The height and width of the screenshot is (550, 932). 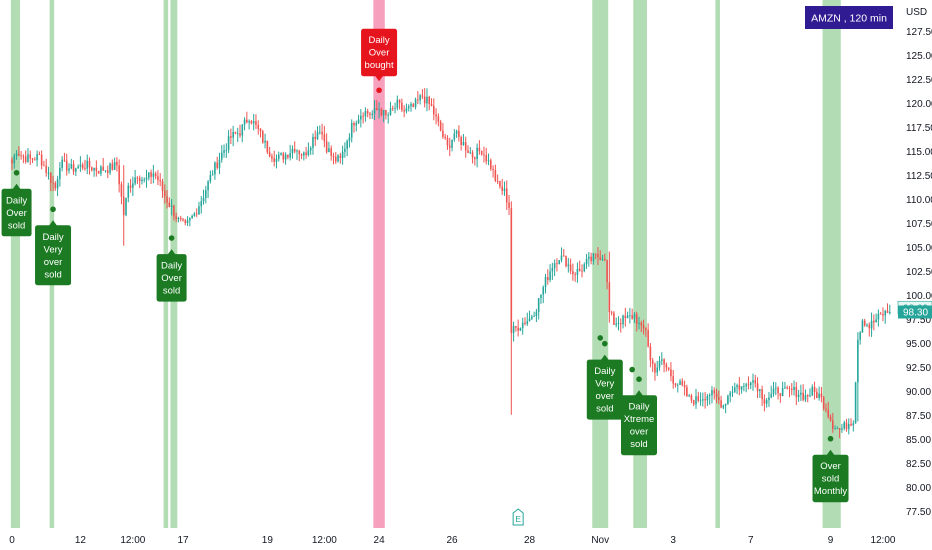 What do you see at coordinates (452, 527) in the screenshot?
I see `time-axis: 0 12 12:00 17 19 12:00 24 26 28 Nov 3 7 9 12:00 E` at bounding box center [452, 527].